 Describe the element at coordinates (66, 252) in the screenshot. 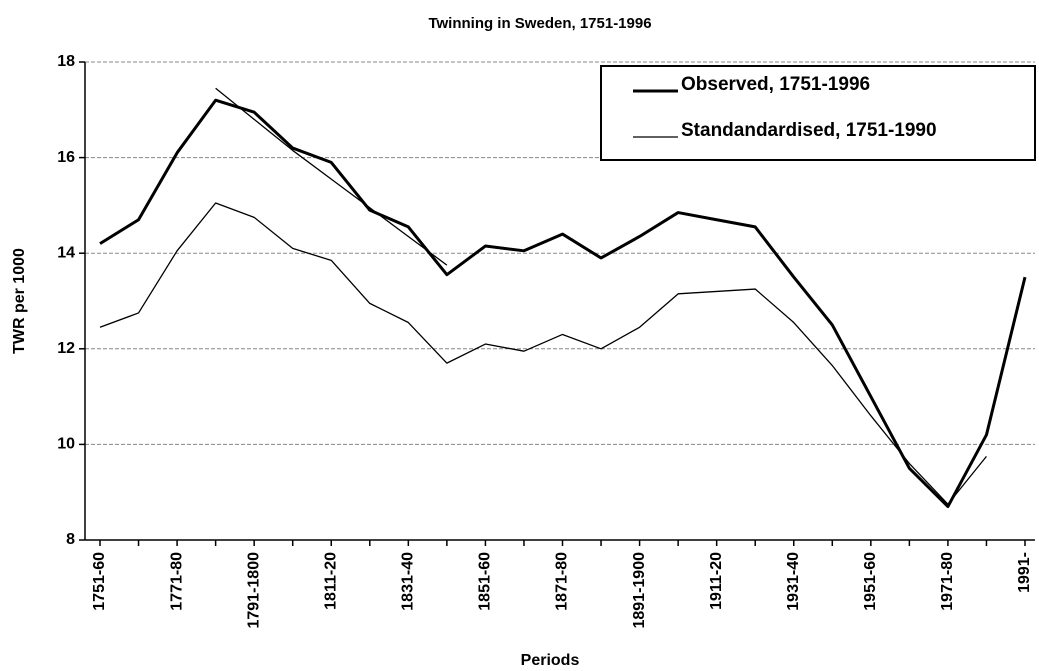

I see `y-tick-label: 14` at that location.